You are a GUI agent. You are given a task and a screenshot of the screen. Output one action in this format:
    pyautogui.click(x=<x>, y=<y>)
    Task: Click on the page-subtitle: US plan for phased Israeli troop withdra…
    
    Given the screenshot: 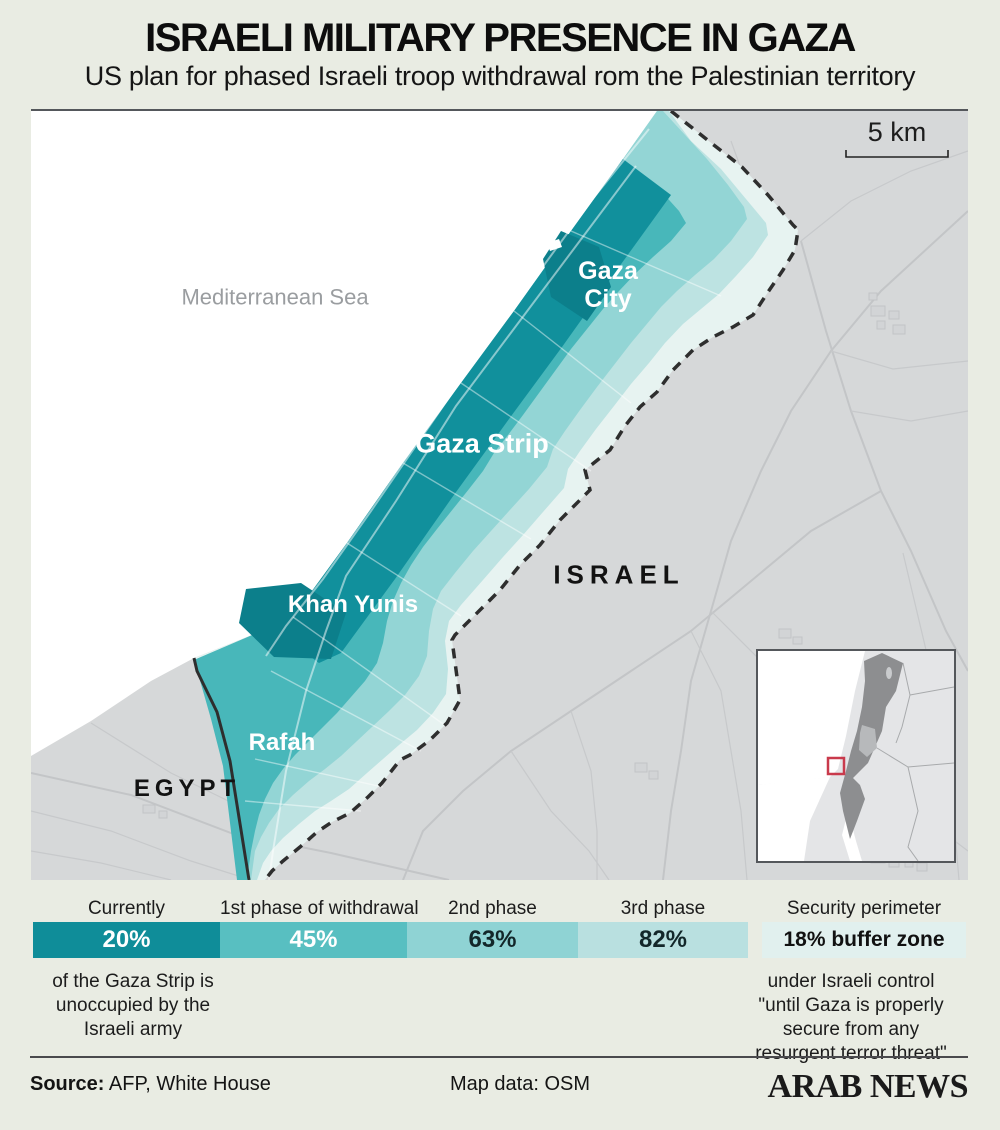 What is the action you would take?
    pyautogui.click(x=500, y=76)
    